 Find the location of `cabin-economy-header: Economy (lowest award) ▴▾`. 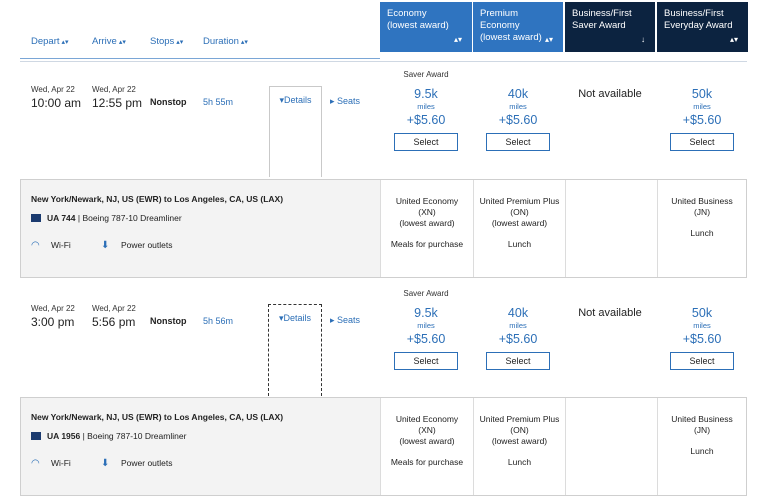

cabin-economy-header: Economy (lowest award) ▴▾ is located at coordinates (426, 27).